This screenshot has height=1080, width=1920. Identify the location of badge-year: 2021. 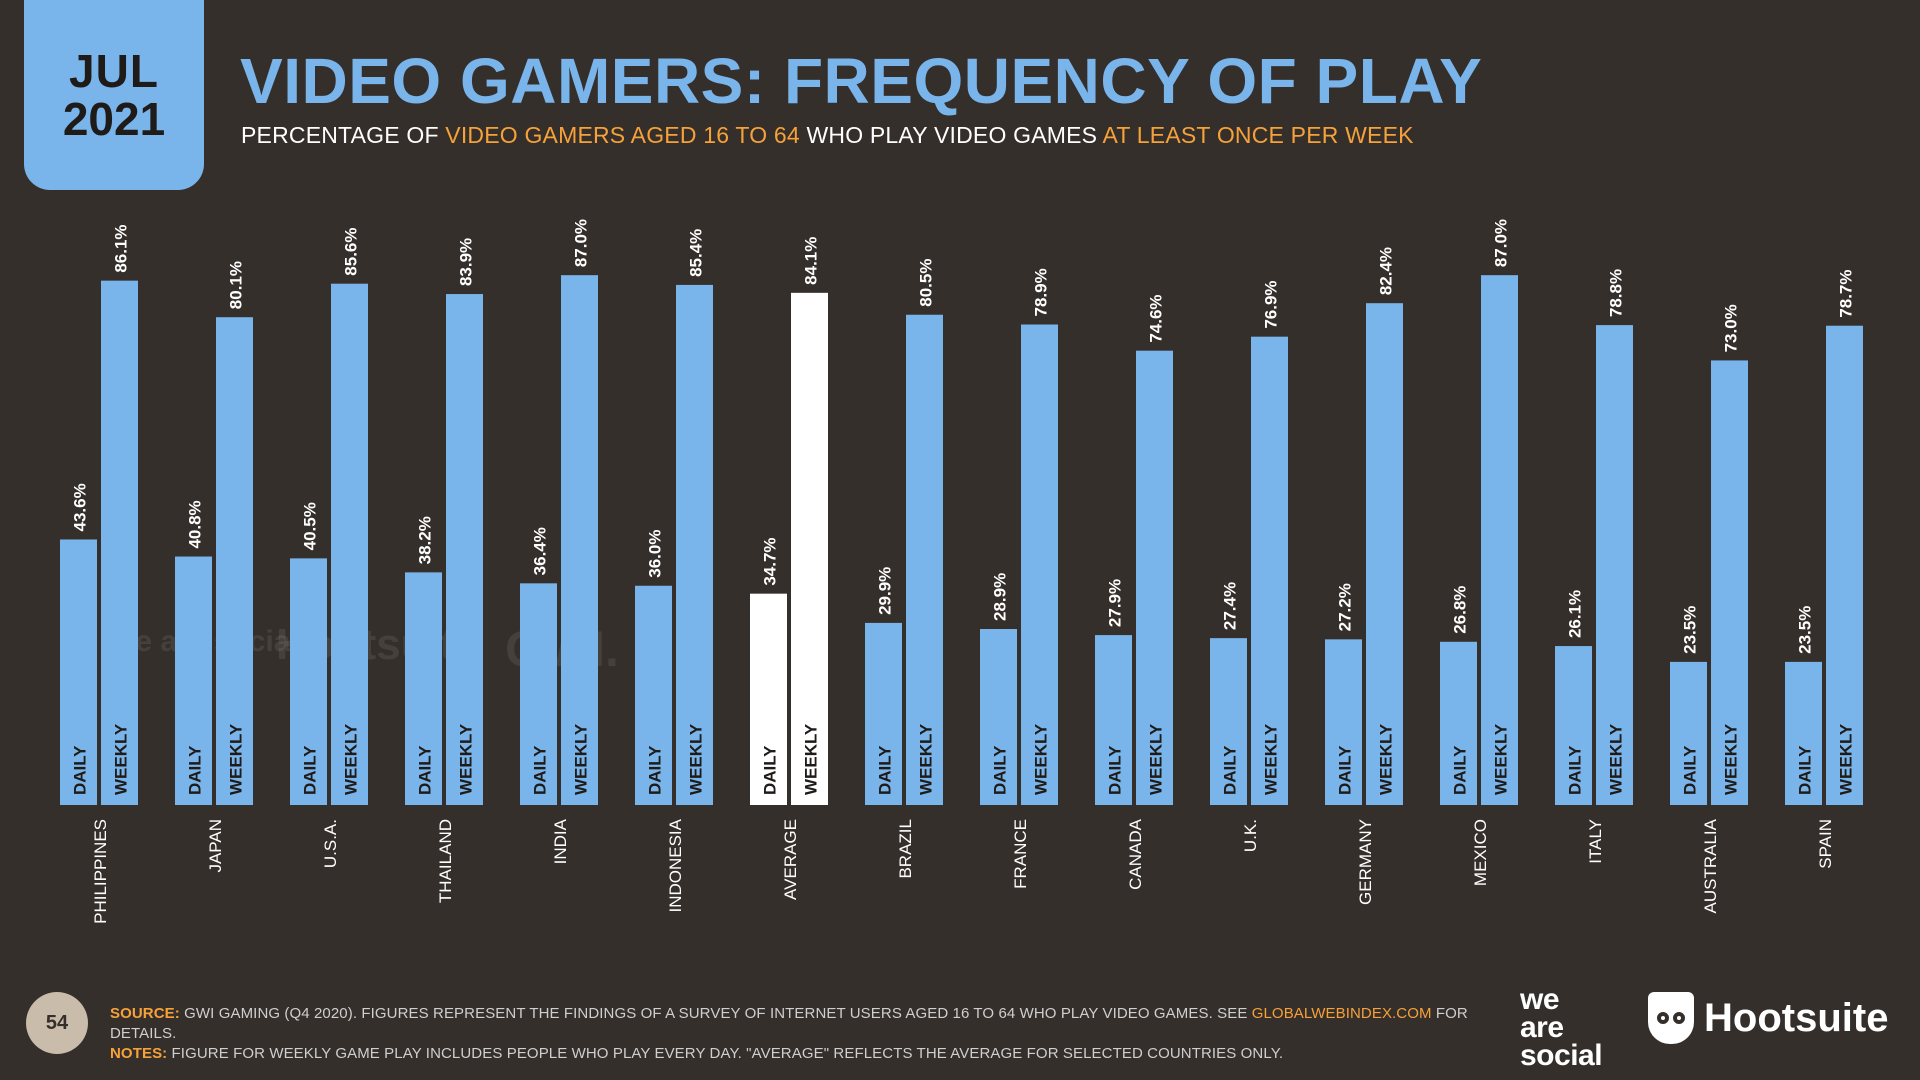
(114, 119).